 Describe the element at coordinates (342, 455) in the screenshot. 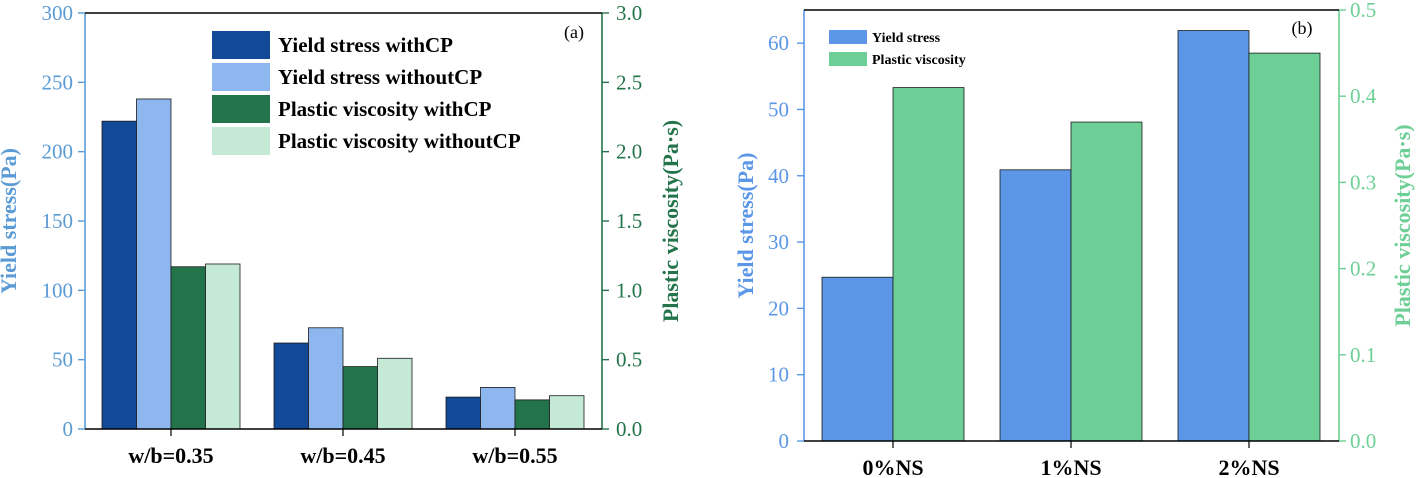

I see `panel-a-x-tick-label: w/b=0.45` at that location.